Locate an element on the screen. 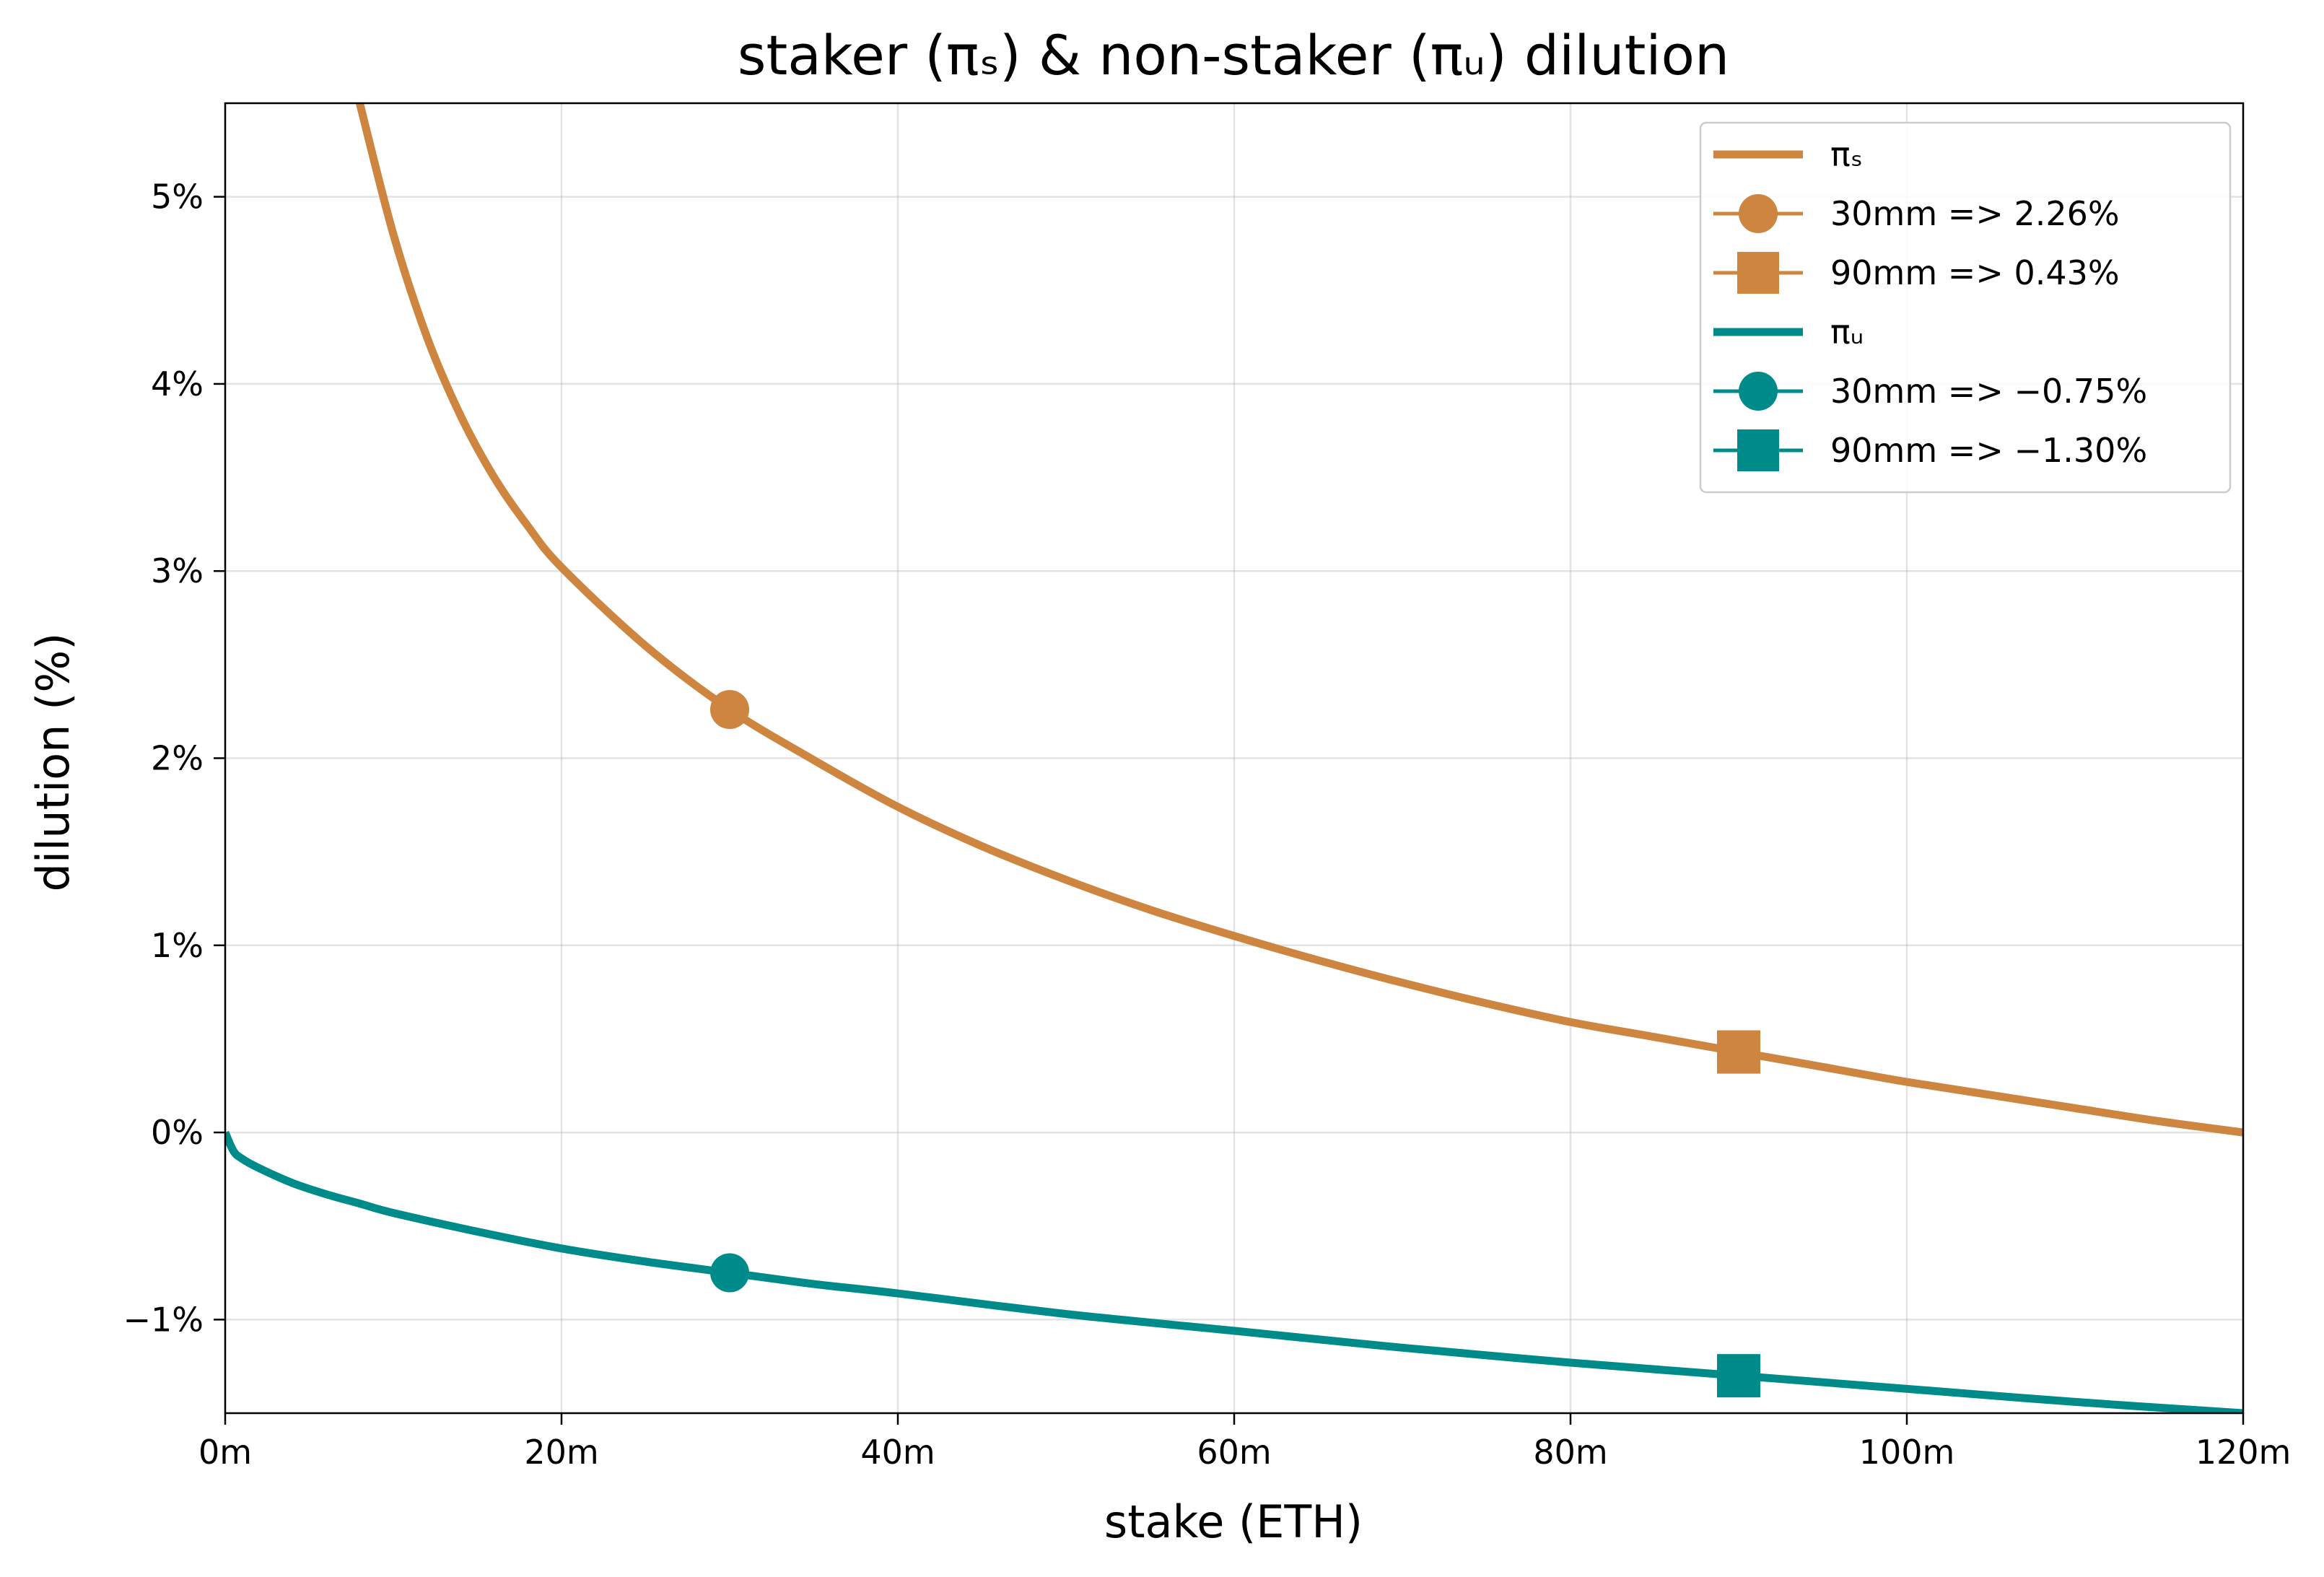 This screenshot has height=1577, width=2324. x-tick-label: 120m is located at coordinates (2244, 1452).